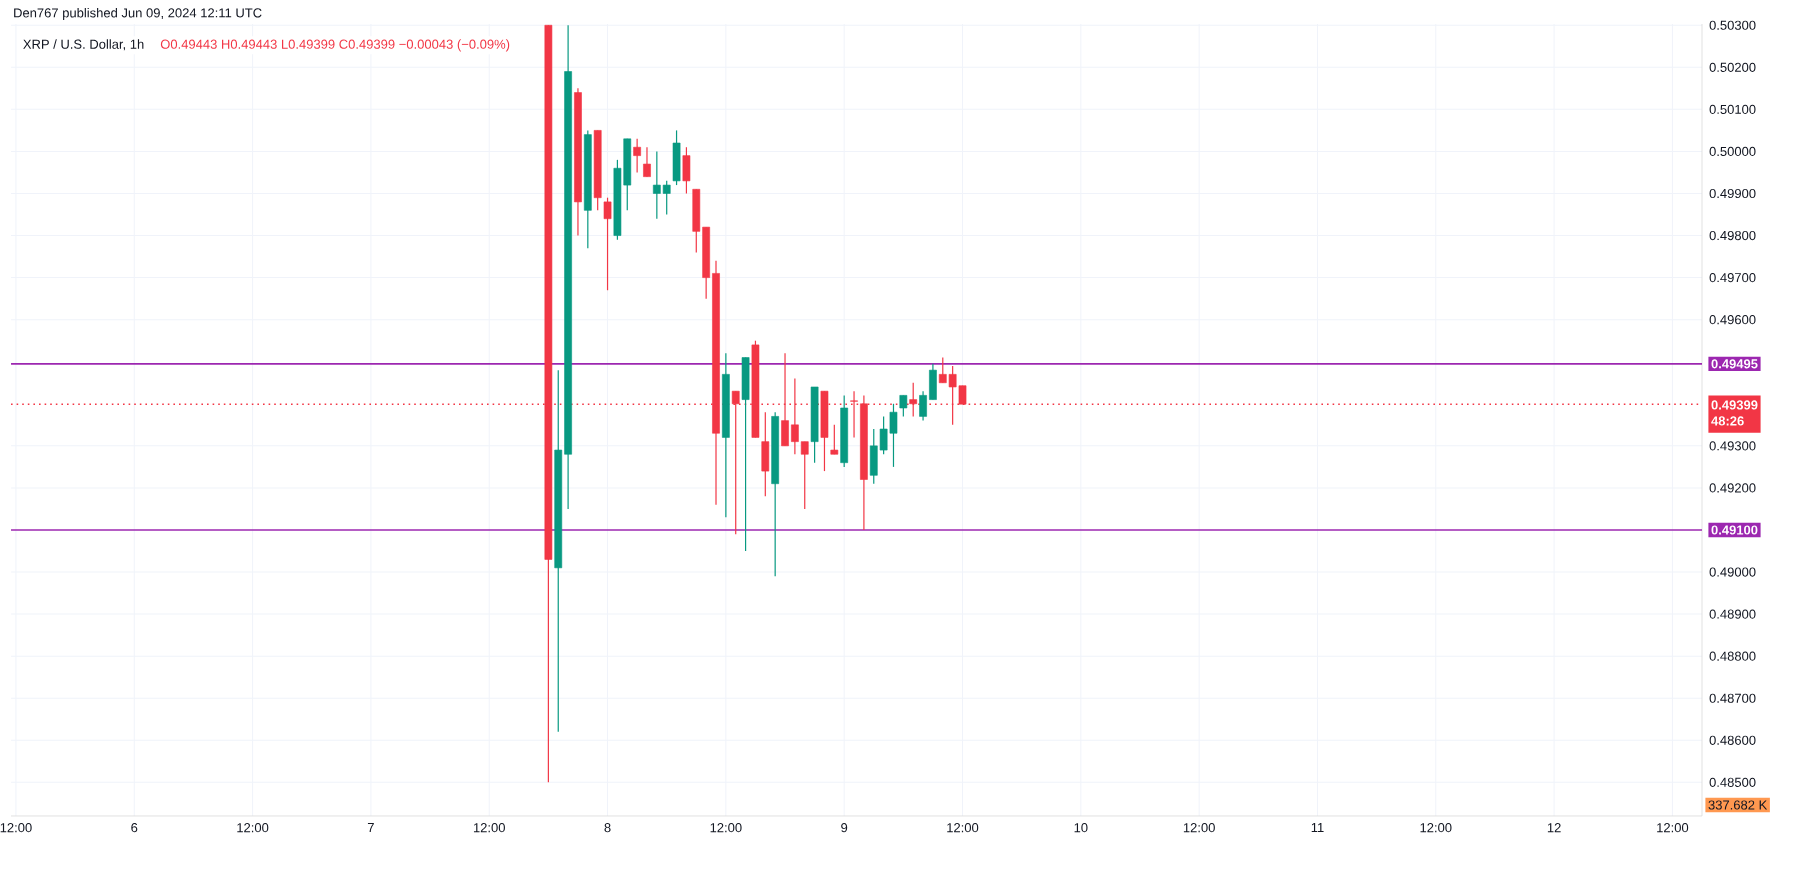 This screenshot has width=1794, height=877. I want to click on text: Den767 published Jun 09, 2024 12:11 UTC, so click(138, 14).